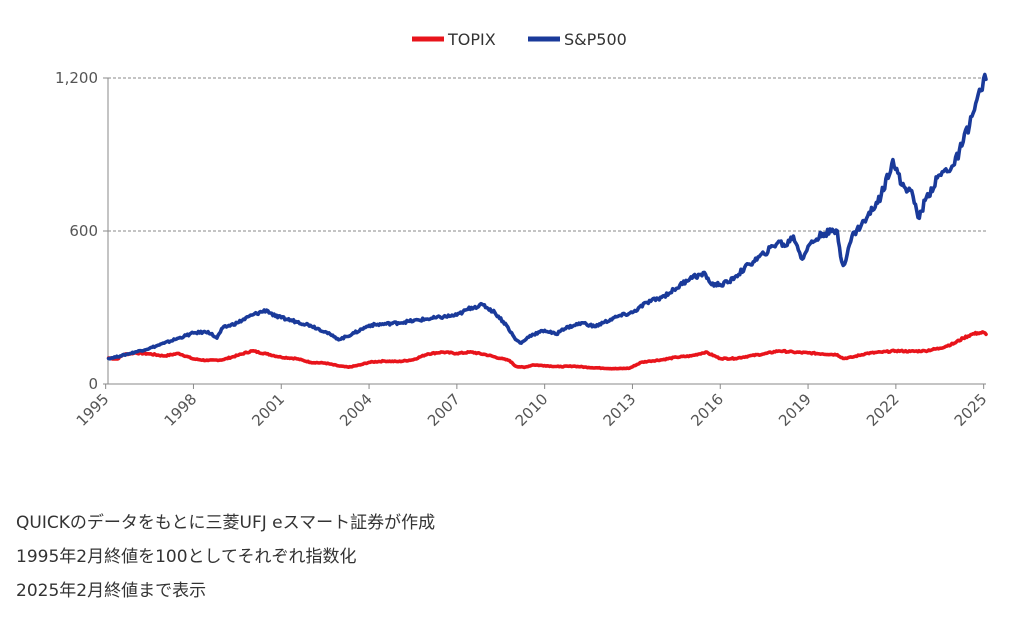 This screenshot has width=1024, height=639. Describe the element at coordinates (186, 557) in the screenshot. I see `index-base-note: 1995年2月終値を100としてそれぞれ指数化` at that location.